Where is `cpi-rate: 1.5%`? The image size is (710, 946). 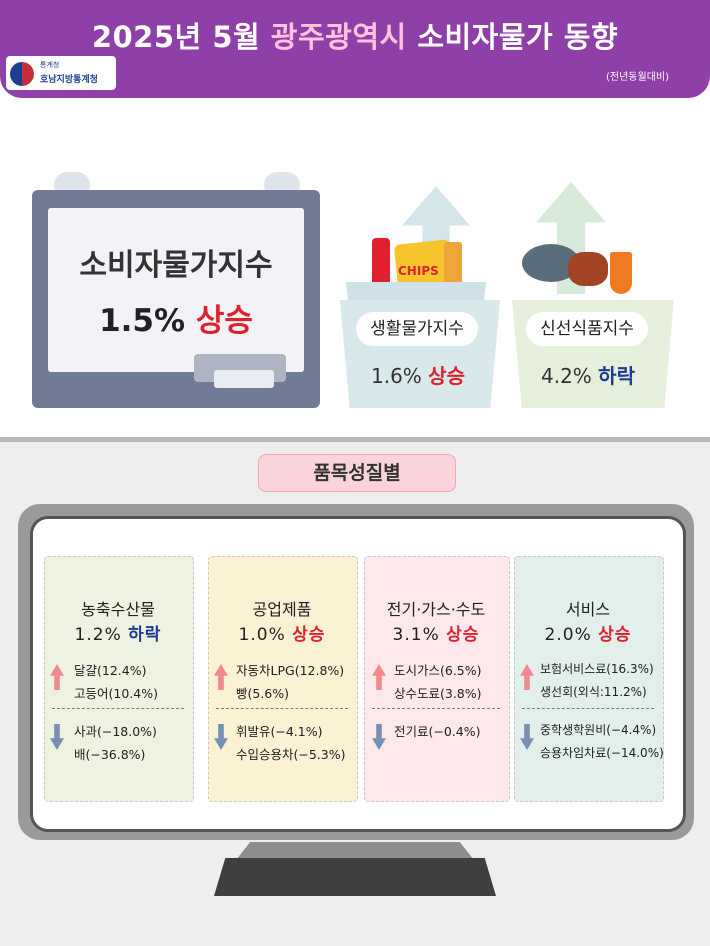 cpi-rate: 1.5% is located at coordinates (142, 321).